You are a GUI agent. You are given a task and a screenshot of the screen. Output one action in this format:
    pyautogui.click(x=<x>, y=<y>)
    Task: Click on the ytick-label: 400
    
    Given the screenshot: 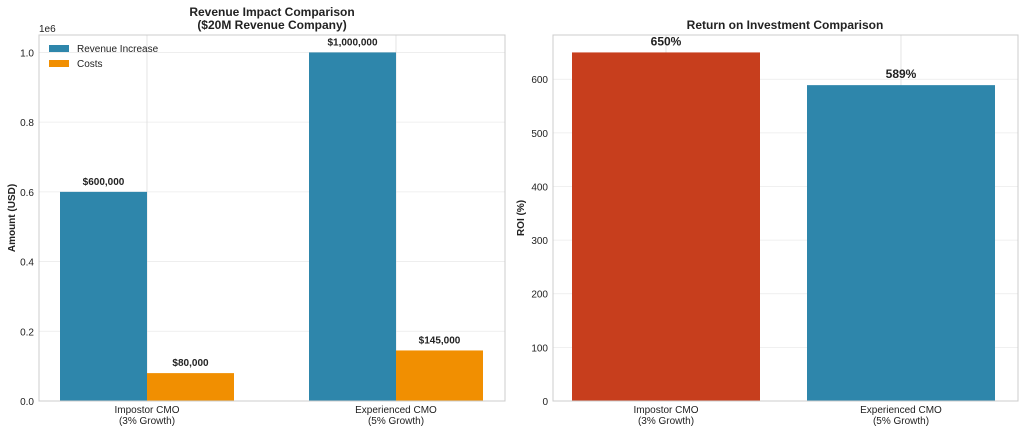 What is the action you would take?
    pyautogui.click(x=539, y=187)
    